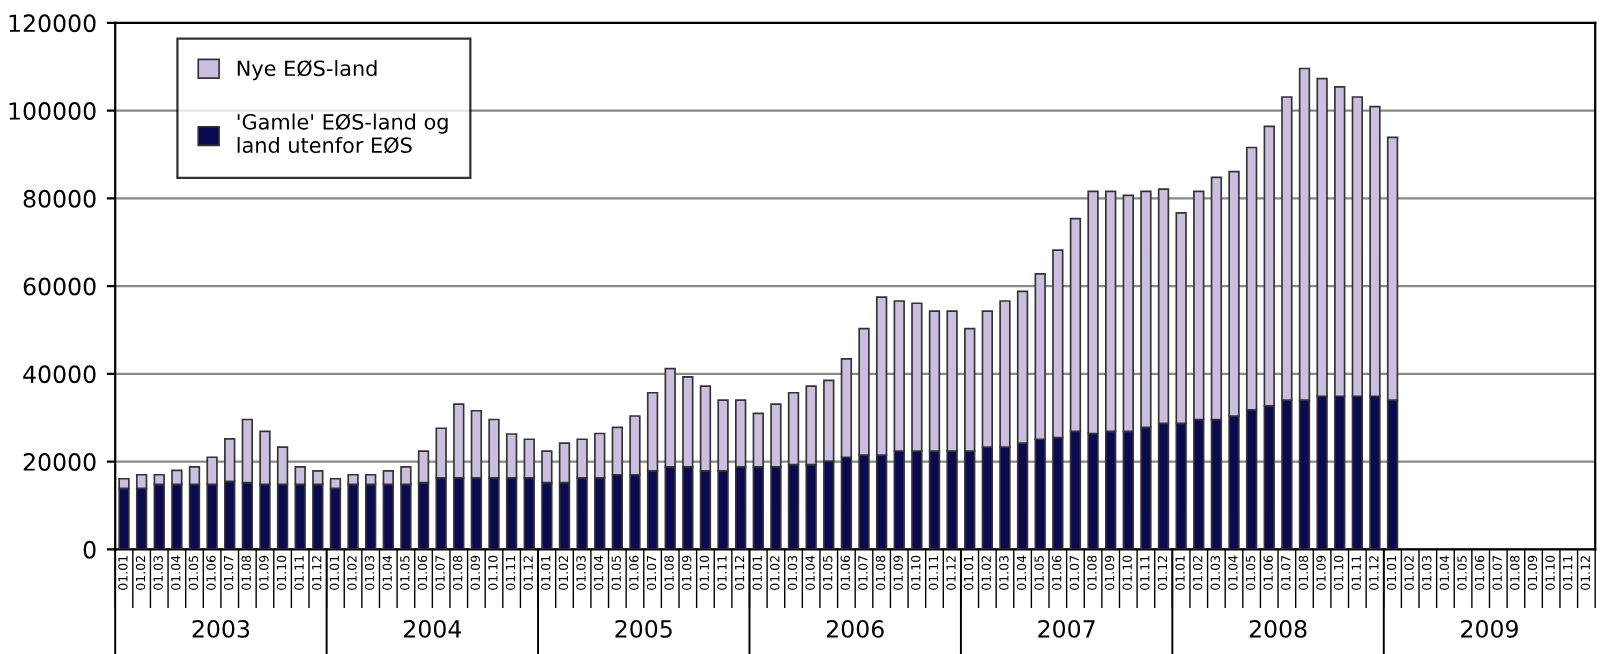 Image resolution: width=1600 pixels, height=654 pixels. I want to click on text: 2005, so click(643, 628).